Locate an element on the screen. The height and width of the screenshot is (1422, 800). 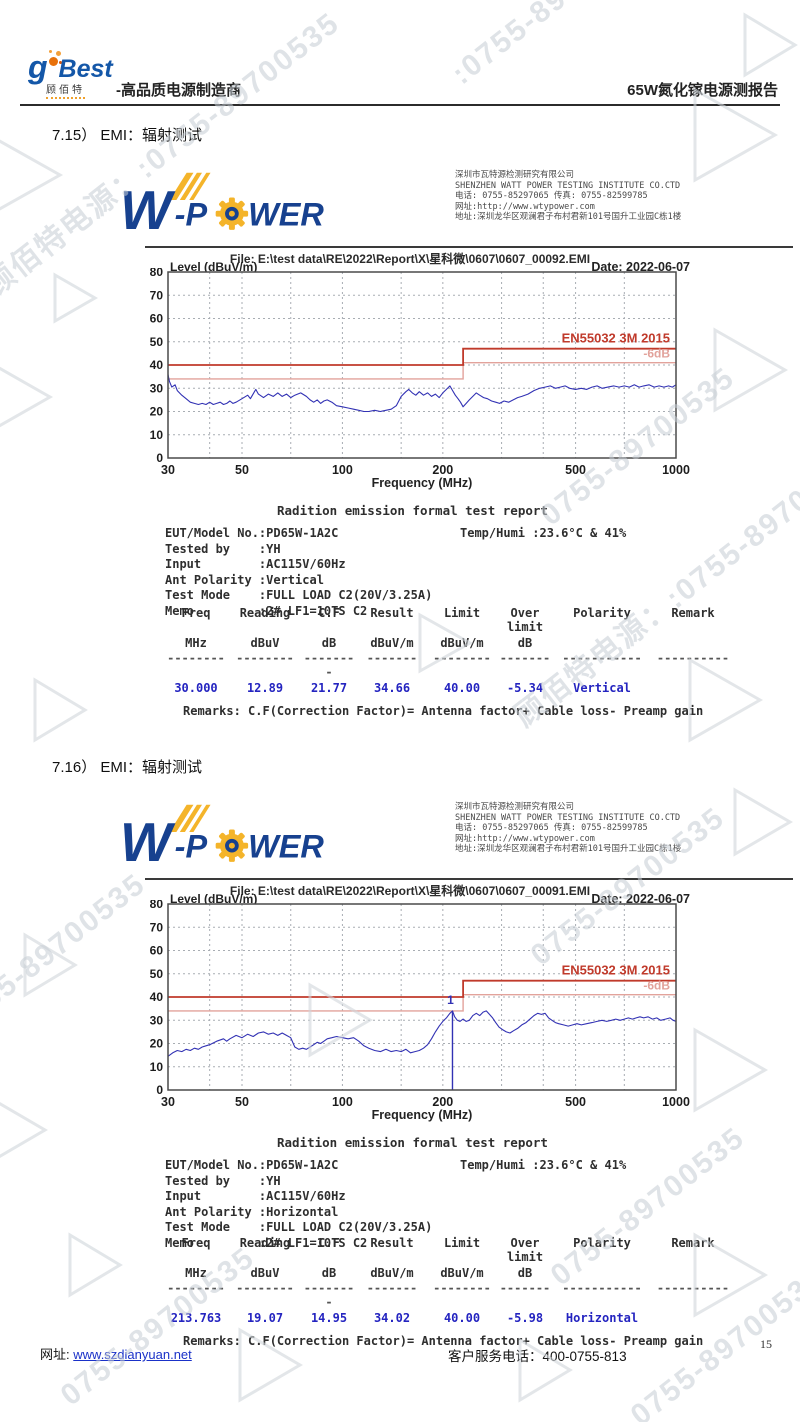
gobest-logo-subtitle: 顾佰特 is located at coordinates (65, 90).